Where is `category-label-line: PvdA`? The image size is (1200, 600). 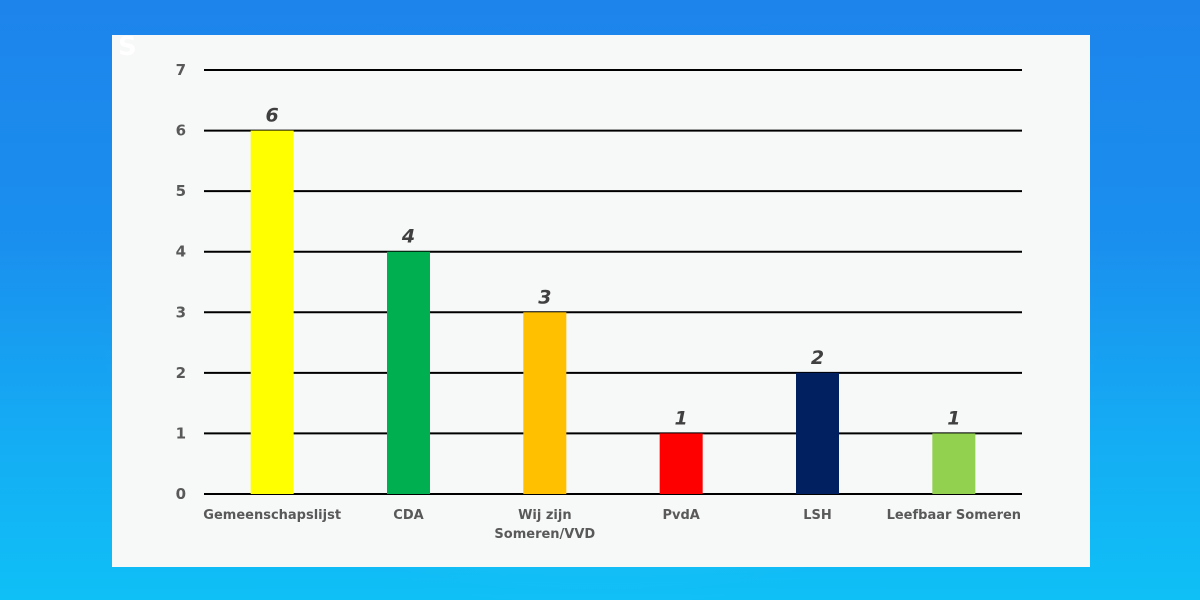 category-label-line: PvdA is located at coordinates (680, 515).